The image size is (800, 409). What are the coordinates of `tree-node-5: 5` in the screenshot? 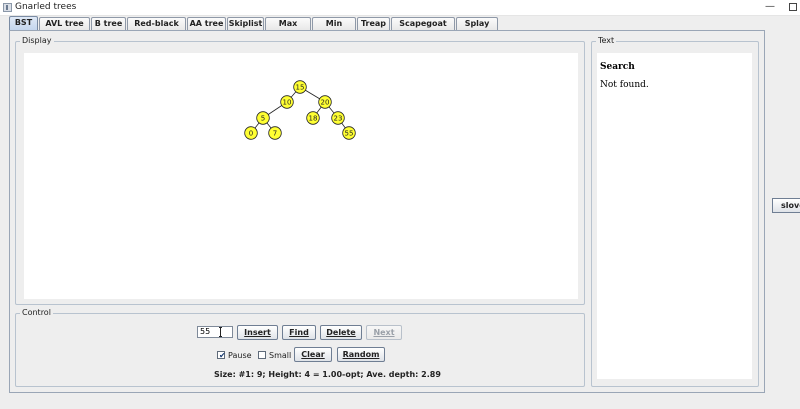 It's located at (263, 118).